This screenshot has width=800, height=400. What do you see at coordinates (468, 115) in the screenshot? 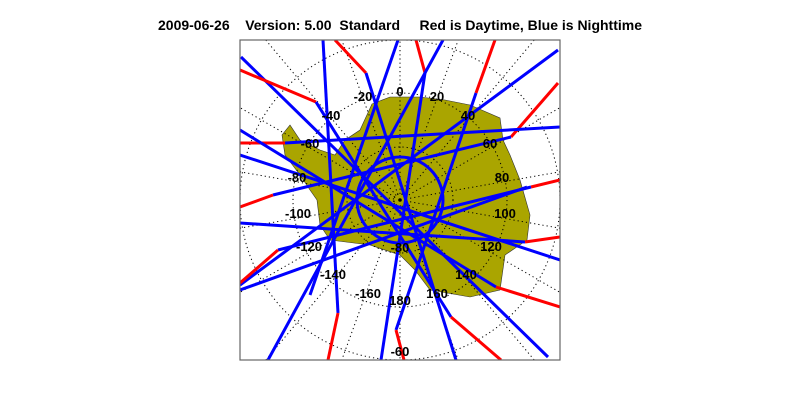
I see `longitude-label: 40` at bounding box center [468, 115].